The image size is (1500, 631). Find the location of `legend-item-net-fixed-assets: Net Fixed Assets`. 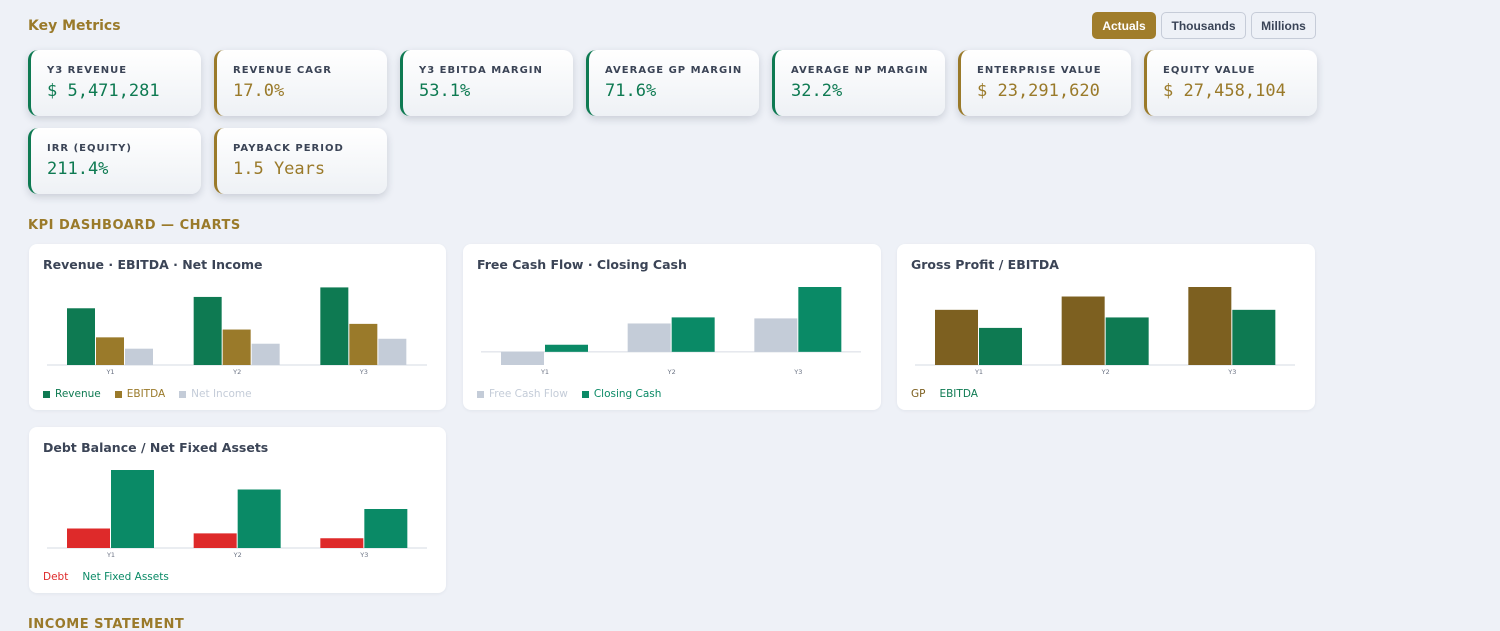

legend-item-net-fixed-assets: Net Fixed Assets is located at coordinates (125, 577).